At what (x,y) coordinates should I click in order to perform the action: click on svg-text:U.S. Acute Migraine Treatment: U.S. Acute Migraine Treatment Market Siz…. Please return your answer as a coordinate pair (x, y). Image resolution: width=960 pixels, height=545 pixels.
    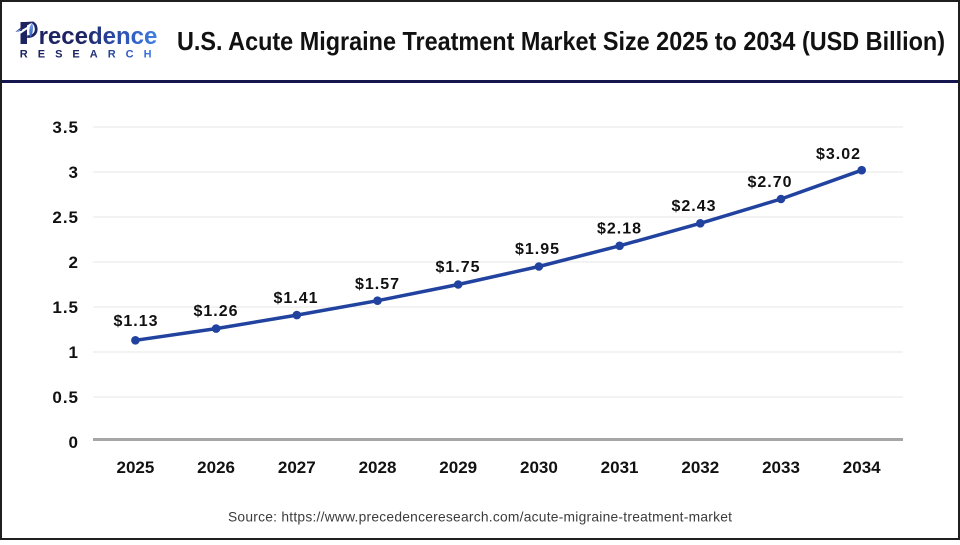
    Looking at the image, I should click on (561, 41).